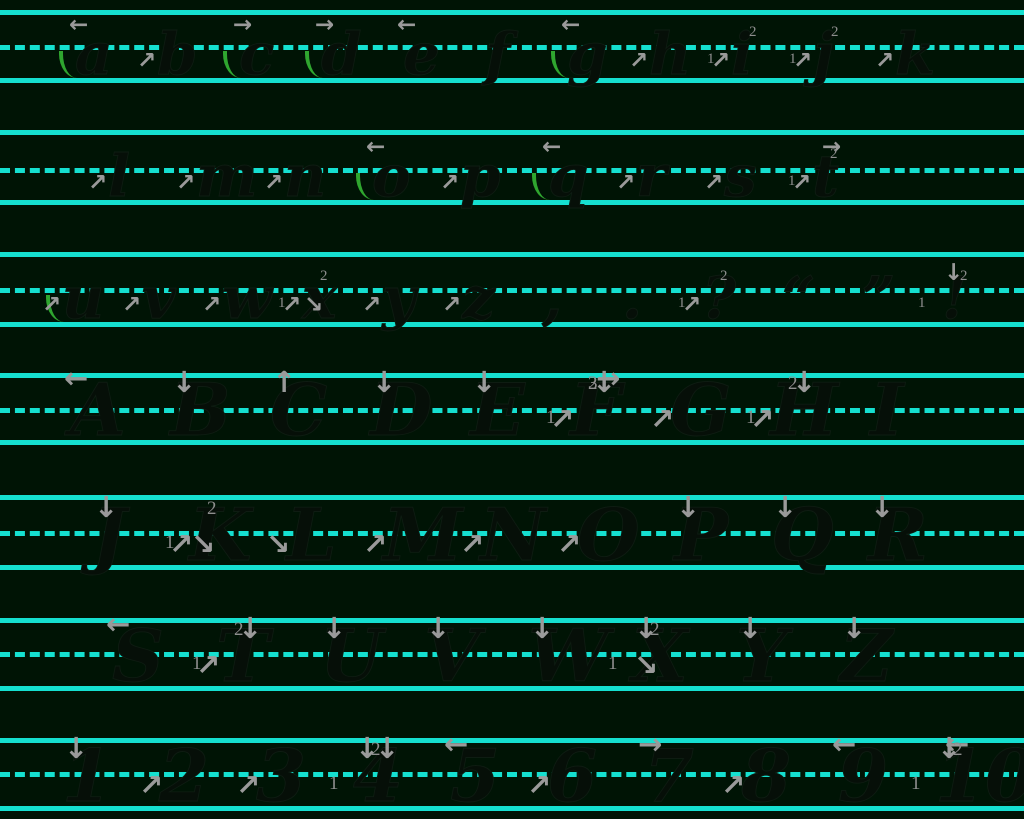 The height and width of the screenshot is (819, 1024). What do you see at coordinates (73, 298) in the screenshot?
I see `practice-glyph: u ↗` at bounding box center [73, 298].